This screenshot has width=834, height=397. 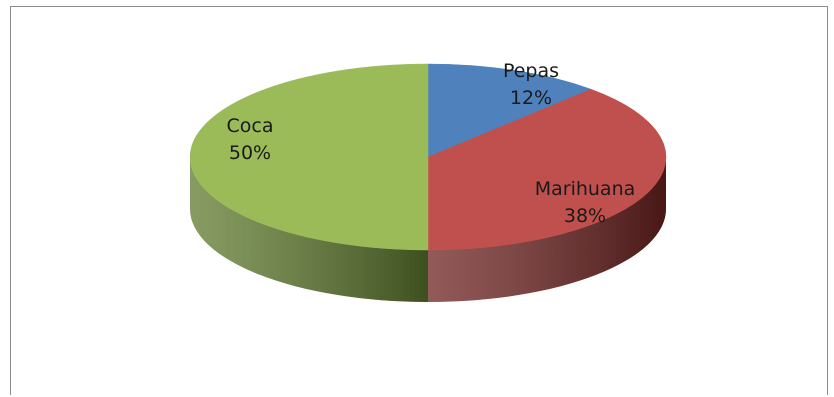 What do you see at coordinates (585, 216) in the screenshot?
I see `slice-percent-label: 38%` at bounding box center [585, 216].